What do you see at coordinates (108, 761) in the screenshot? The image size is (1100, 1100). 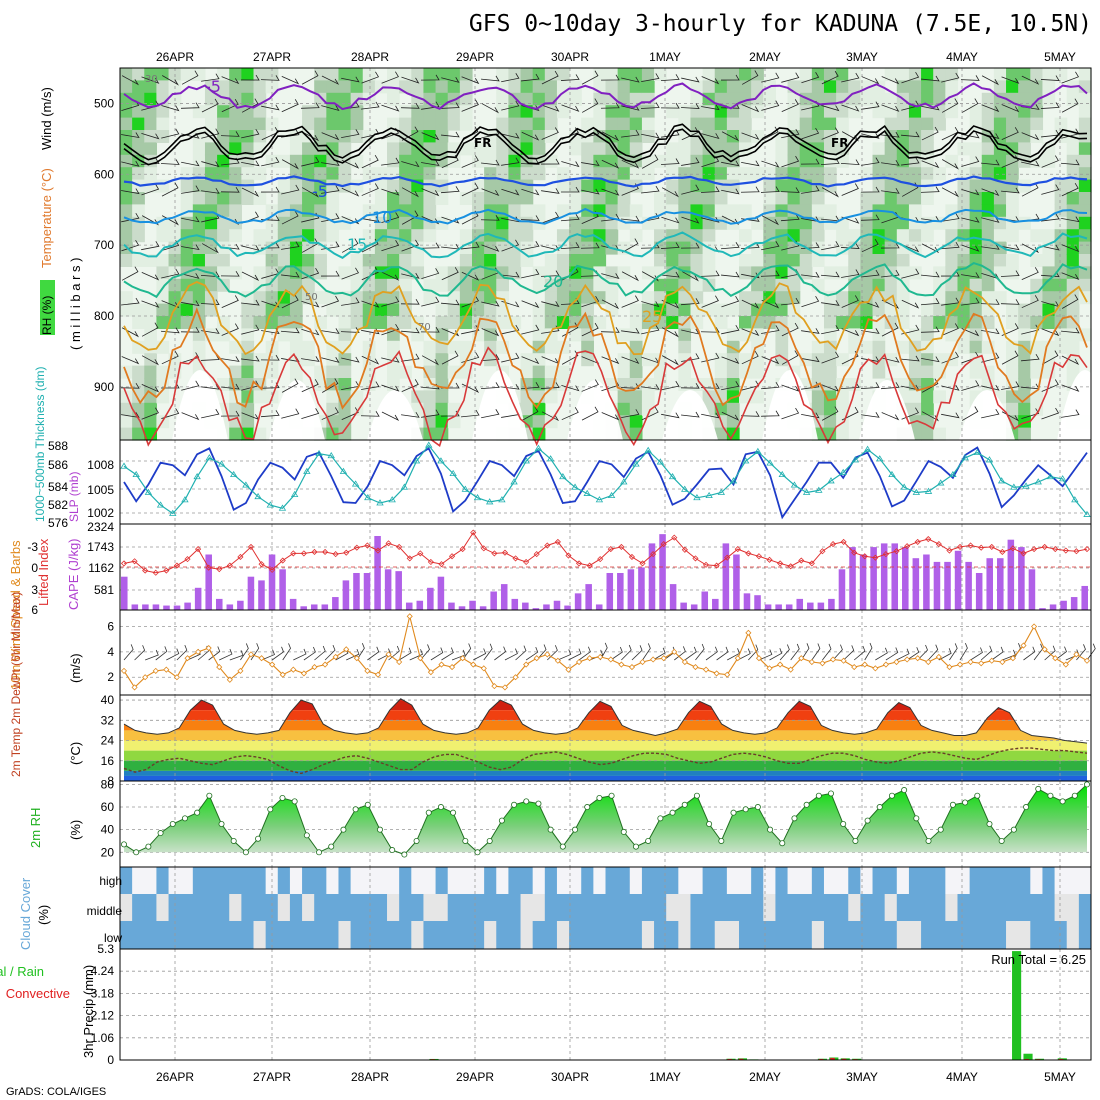 I see `y-tick-label: 16` at bounding box center [108, 761].